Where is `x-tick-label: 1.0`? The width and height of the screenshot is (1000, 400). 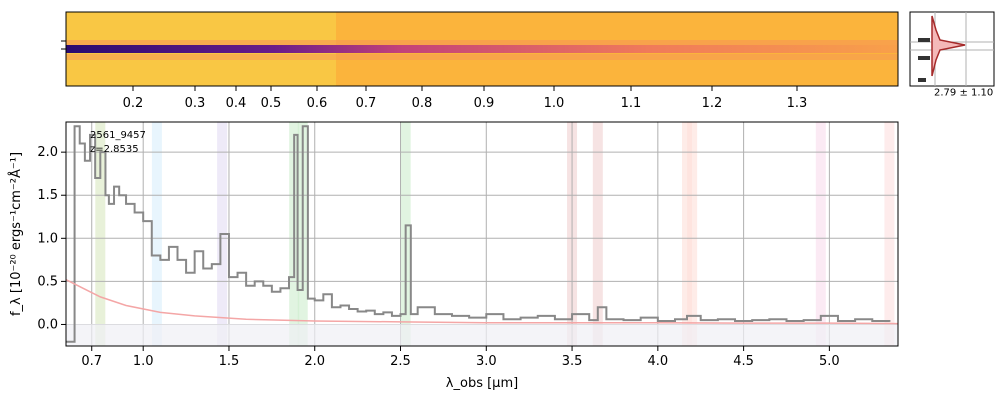
x-tick-label: 1.0 is located at coordinates (143, 361).